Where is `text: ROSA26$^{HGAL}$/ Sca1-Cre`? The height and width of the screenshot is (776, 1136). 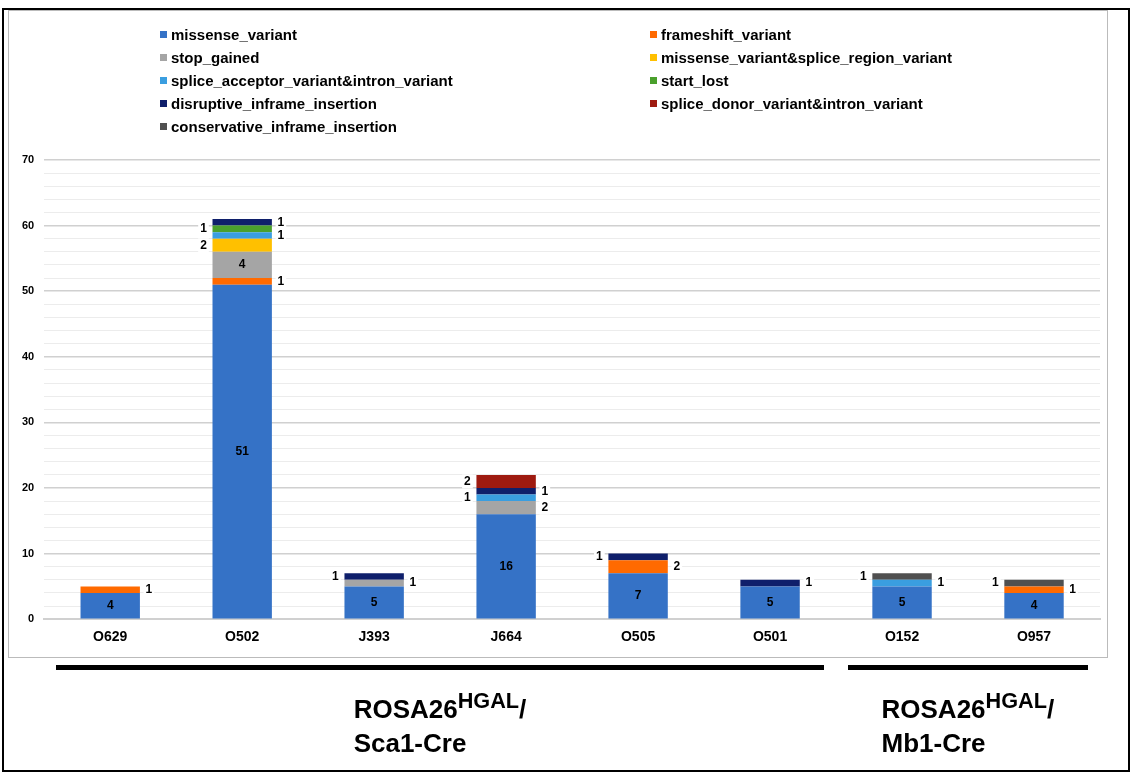
text: ROSA26$^{HGAL}$/ Sca1-Cre is located at coordinates (440, 723).